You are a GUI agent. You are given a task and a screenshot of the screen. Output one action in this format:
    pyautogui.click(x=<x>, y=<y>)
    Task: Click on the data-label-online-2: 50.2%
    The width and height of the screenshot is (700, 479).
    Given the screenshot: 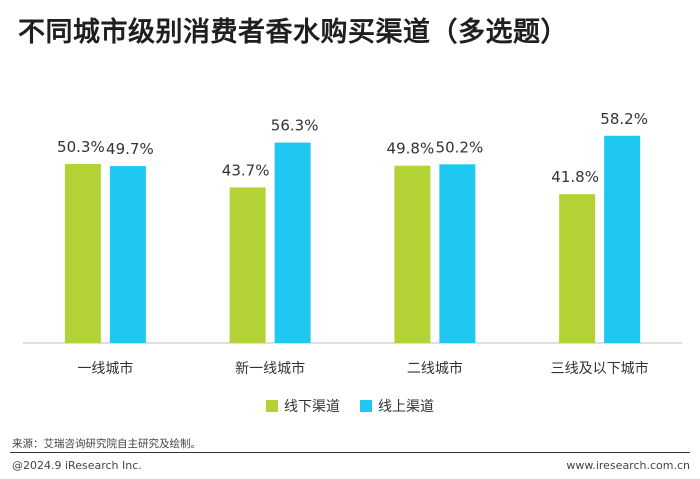 What is the action you would take?
    pyautogui.click(x=460, y=147)
    